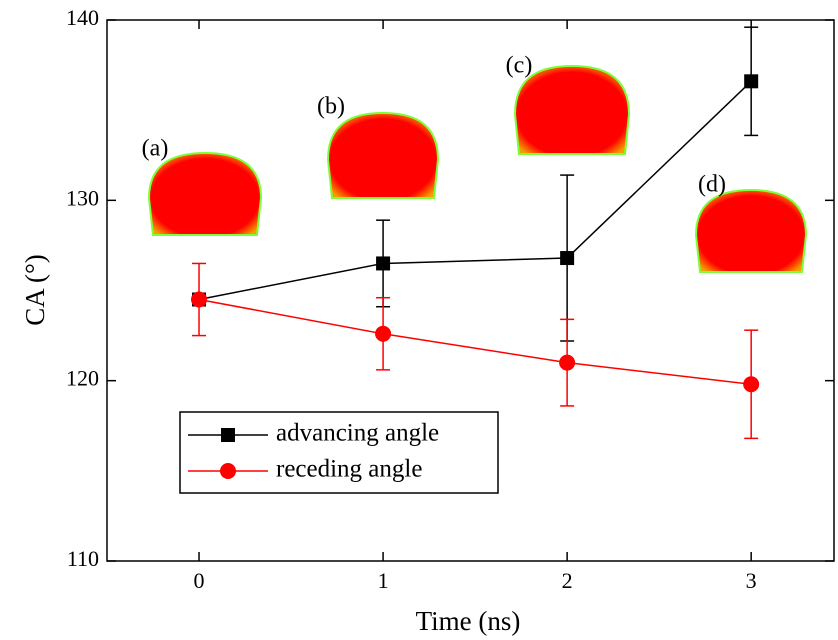 This screenshot has height=640, width=838. I want to click on legend-label: receding angle, so click(349, 469).